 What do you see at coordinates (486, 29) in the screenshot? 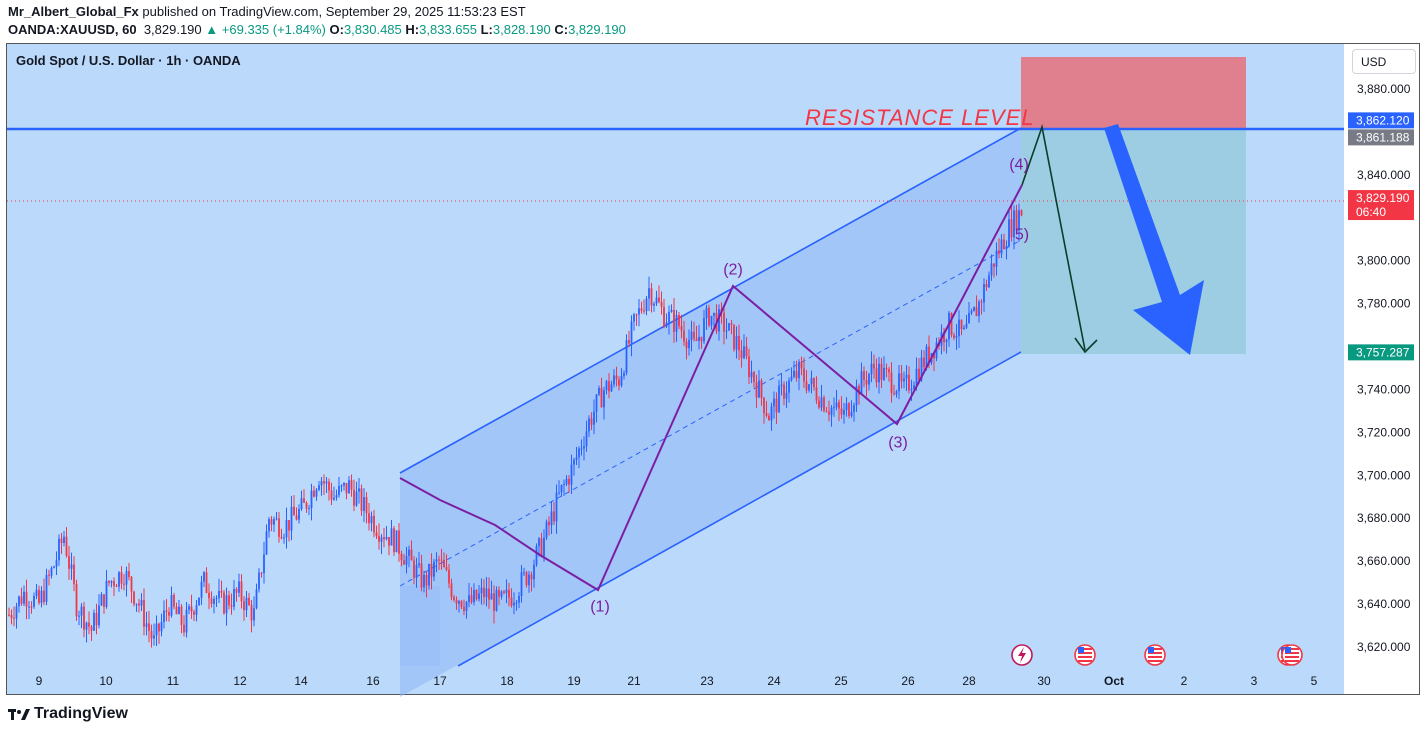
I see `low-label: L:` at bounding box center [486, 29].